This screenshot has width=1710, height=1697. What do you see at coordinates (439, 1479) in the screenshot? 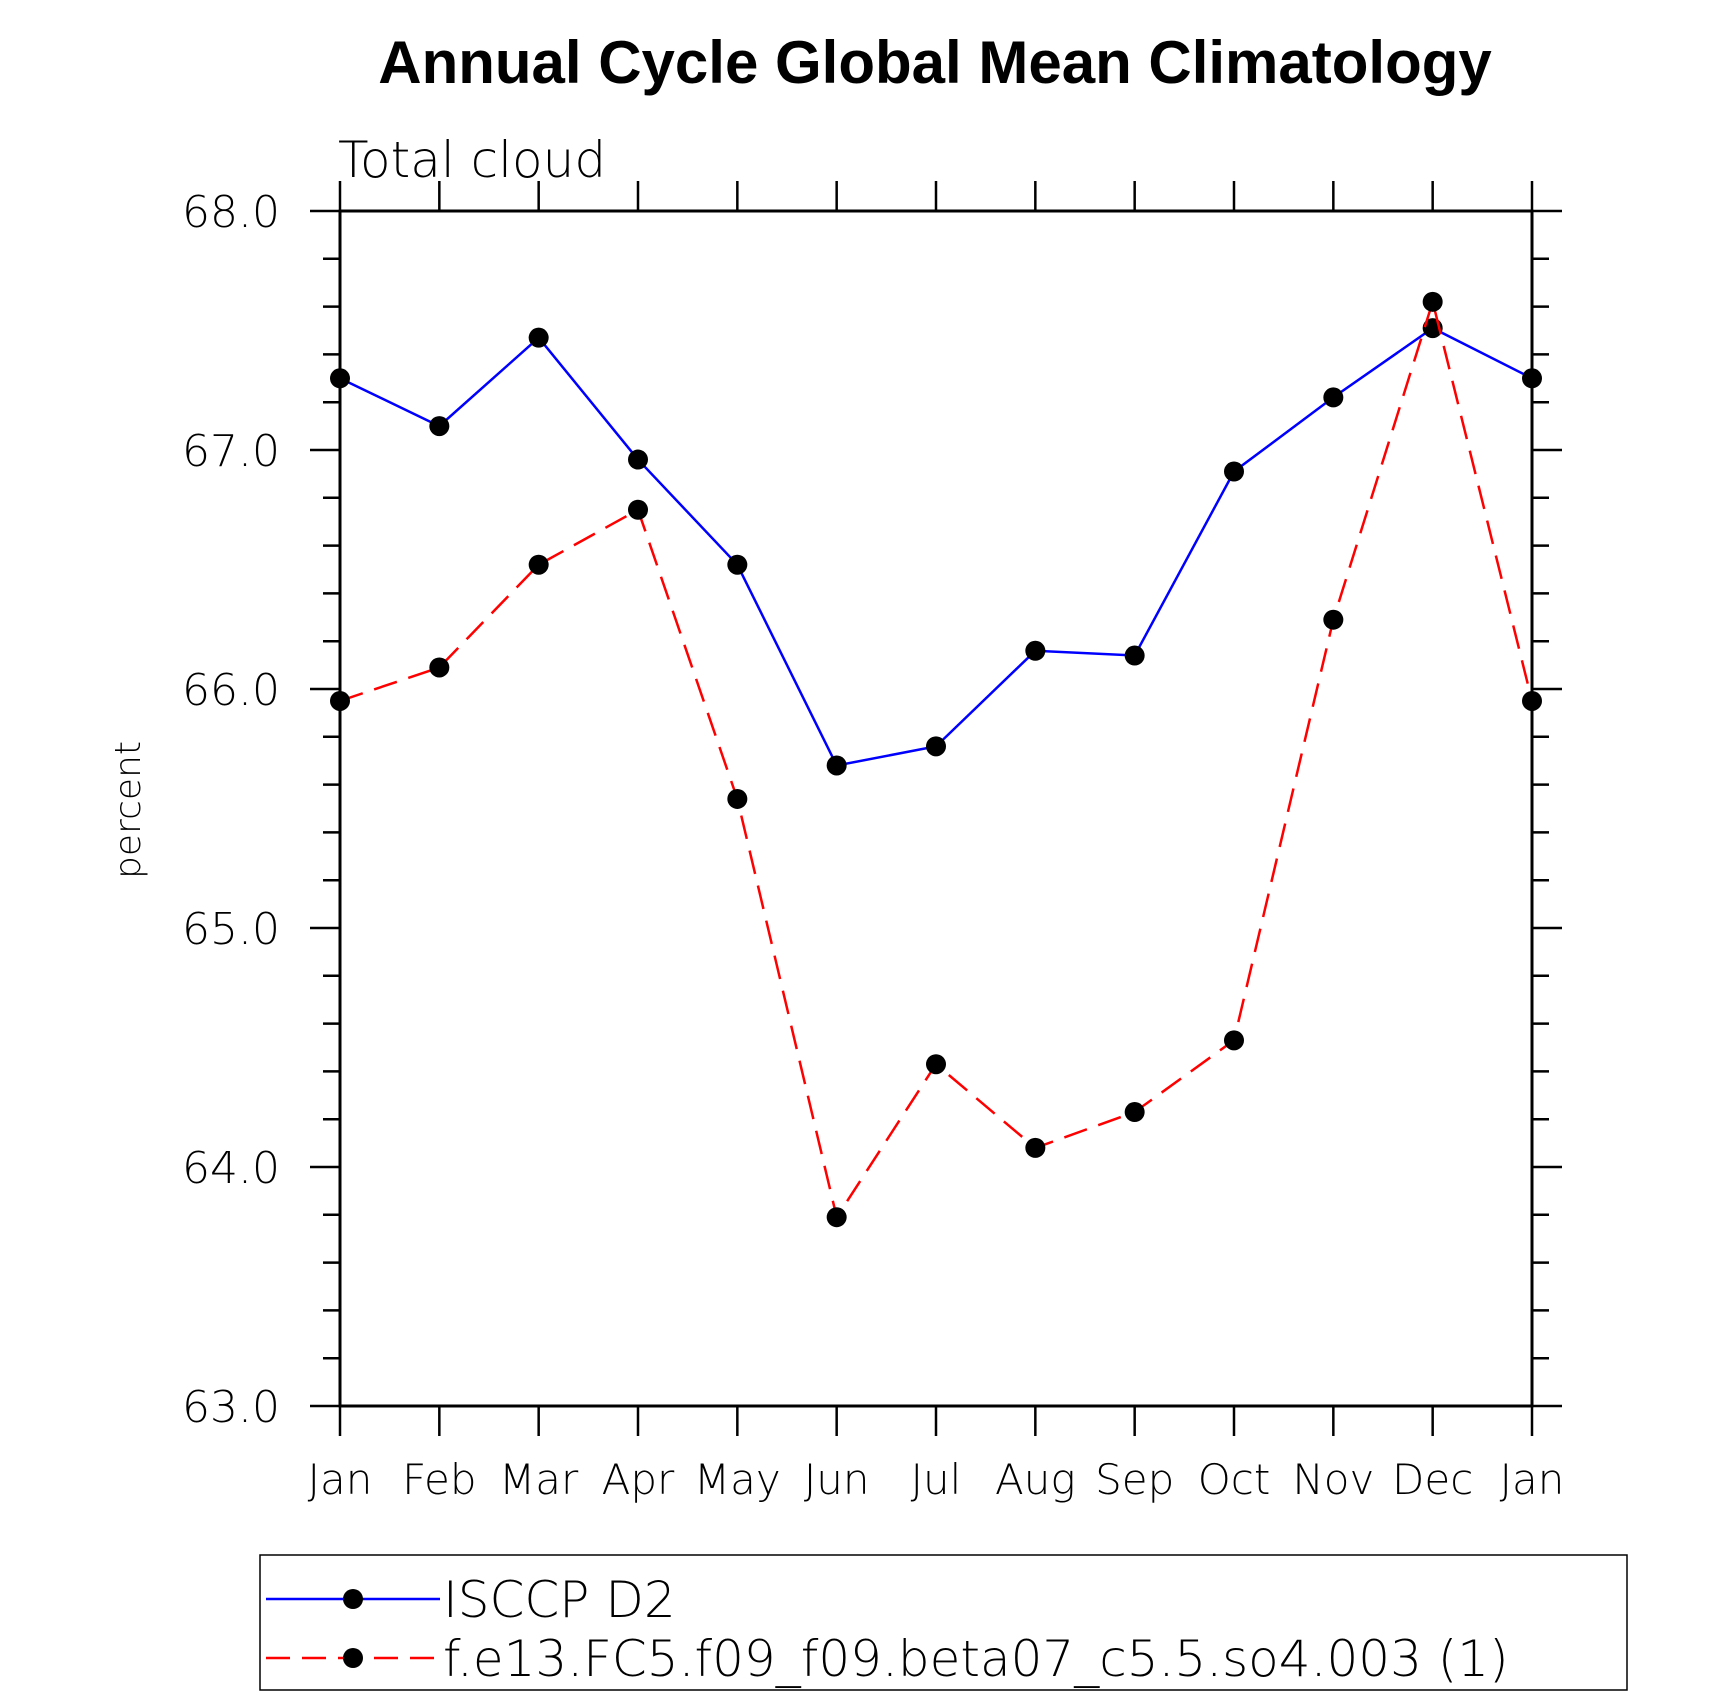
I see `x-tick-label: Feb` at bounding box center [439, 1479].